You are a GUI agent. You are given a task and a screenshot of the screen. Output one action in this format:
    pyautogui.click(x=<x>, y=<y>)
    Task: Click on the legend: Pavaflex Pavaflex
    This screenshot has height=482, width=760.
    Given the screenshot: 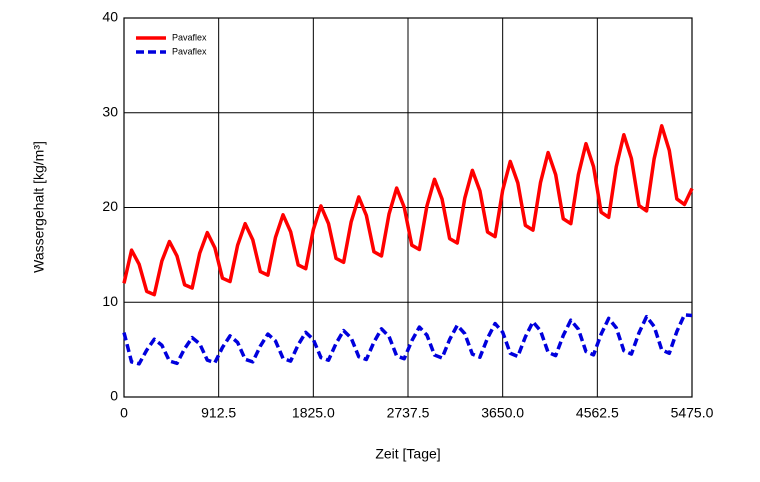 What is the action you would take?
    pyautogui.click(x=171, y=44)
    